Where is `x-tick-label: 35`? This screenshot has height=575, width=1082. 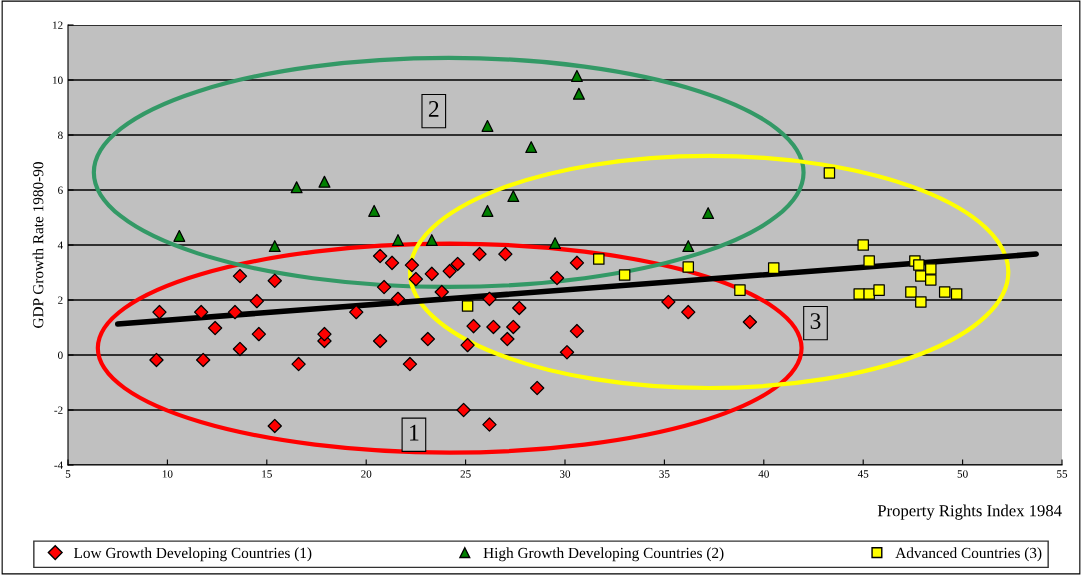
x-tick-label: 35 is located at coordinates (664, 474).